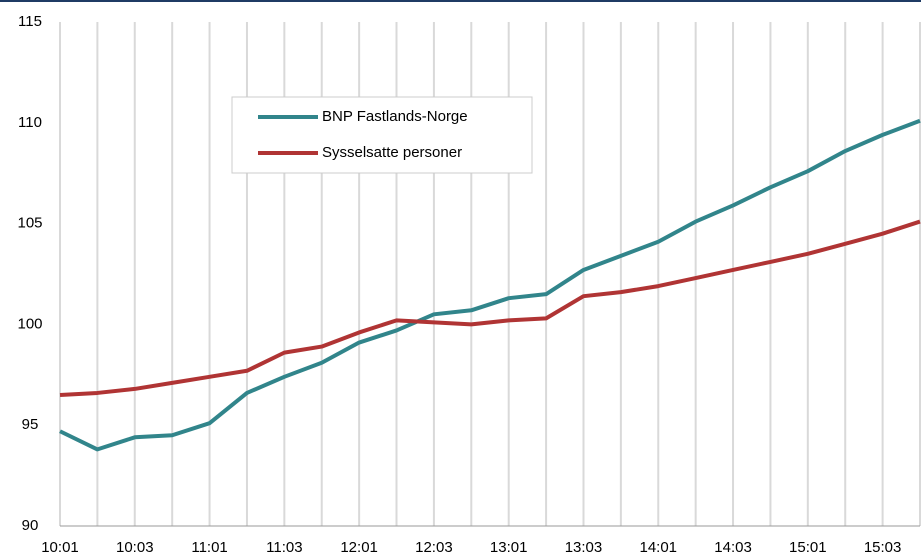 This screenshot has width=921, height=558. I want to click on x-tick-label: 11:01, so click(209, 547).